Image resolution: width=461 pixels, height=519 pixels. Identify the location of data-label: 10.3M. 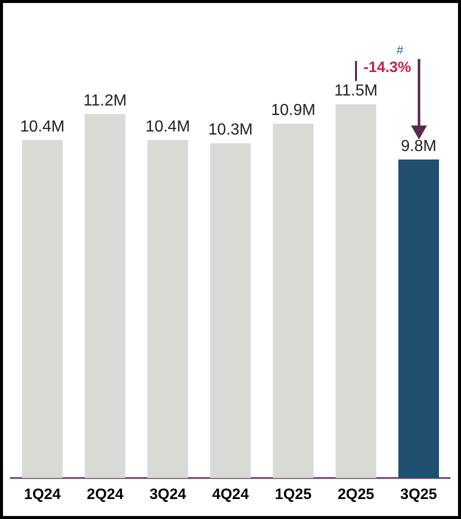
(230, 130).